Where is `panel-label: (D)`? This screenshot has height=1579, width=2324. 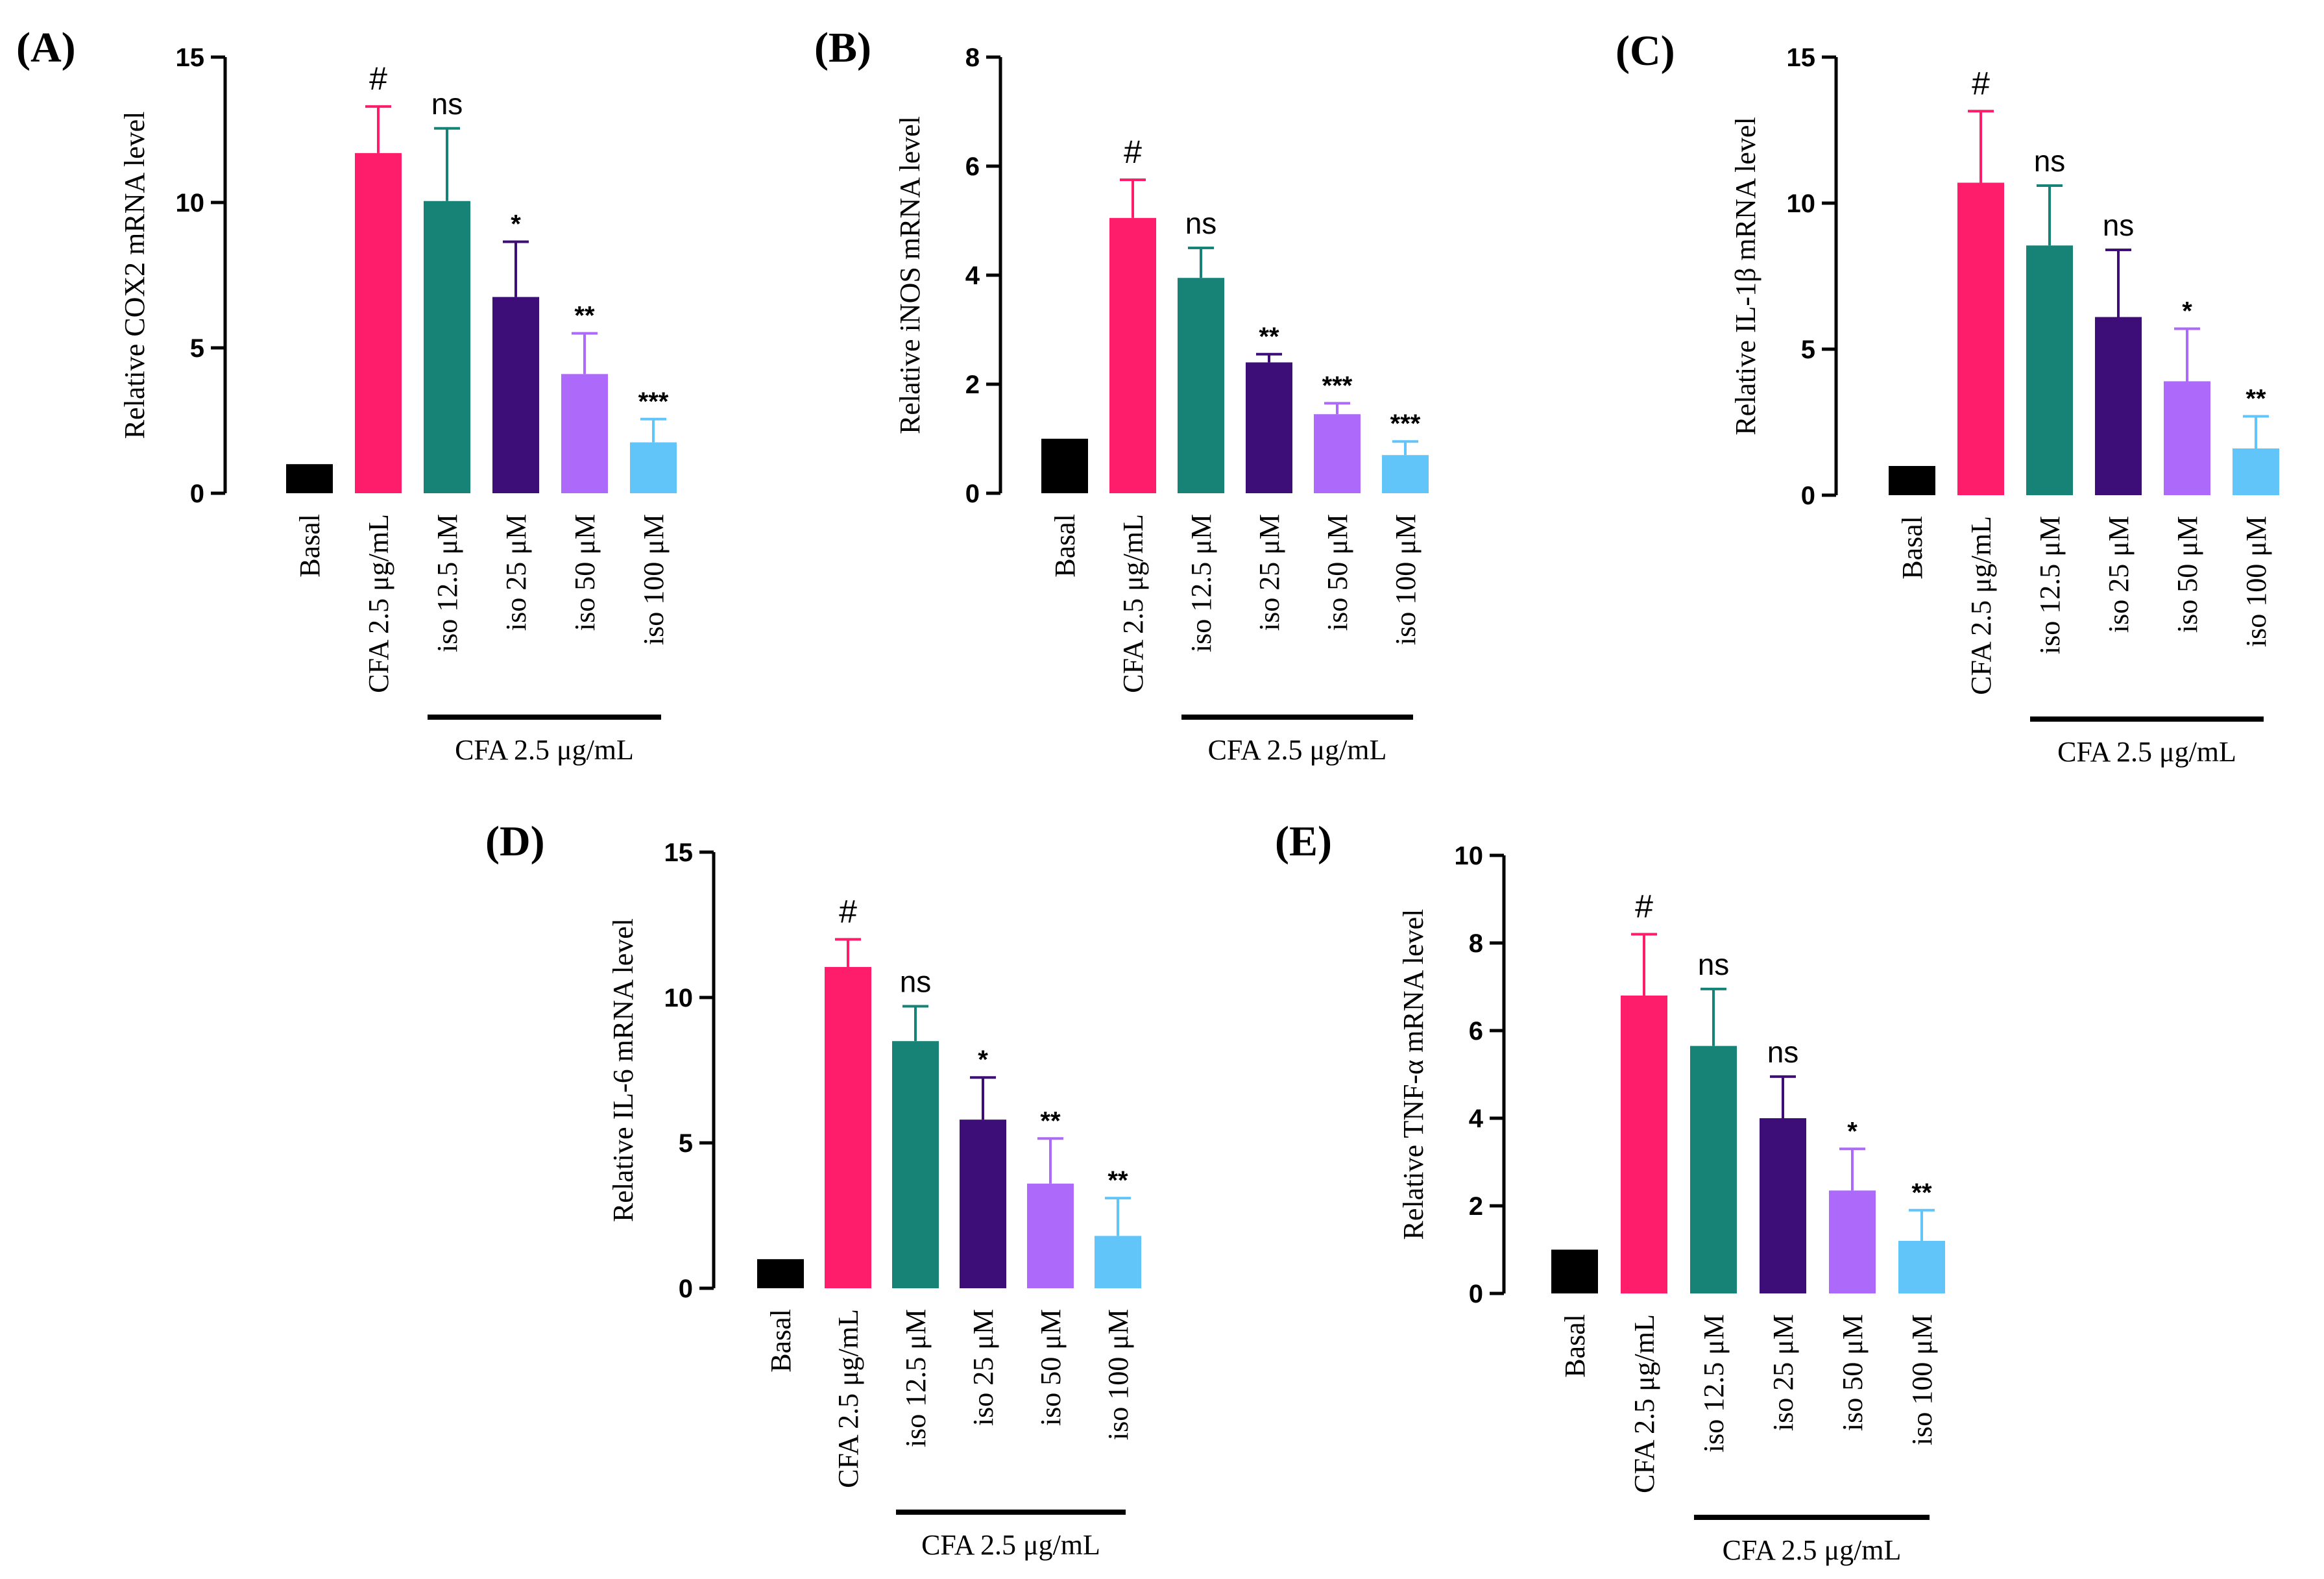 panel-label: (D) is located at coordinates (515, 842).